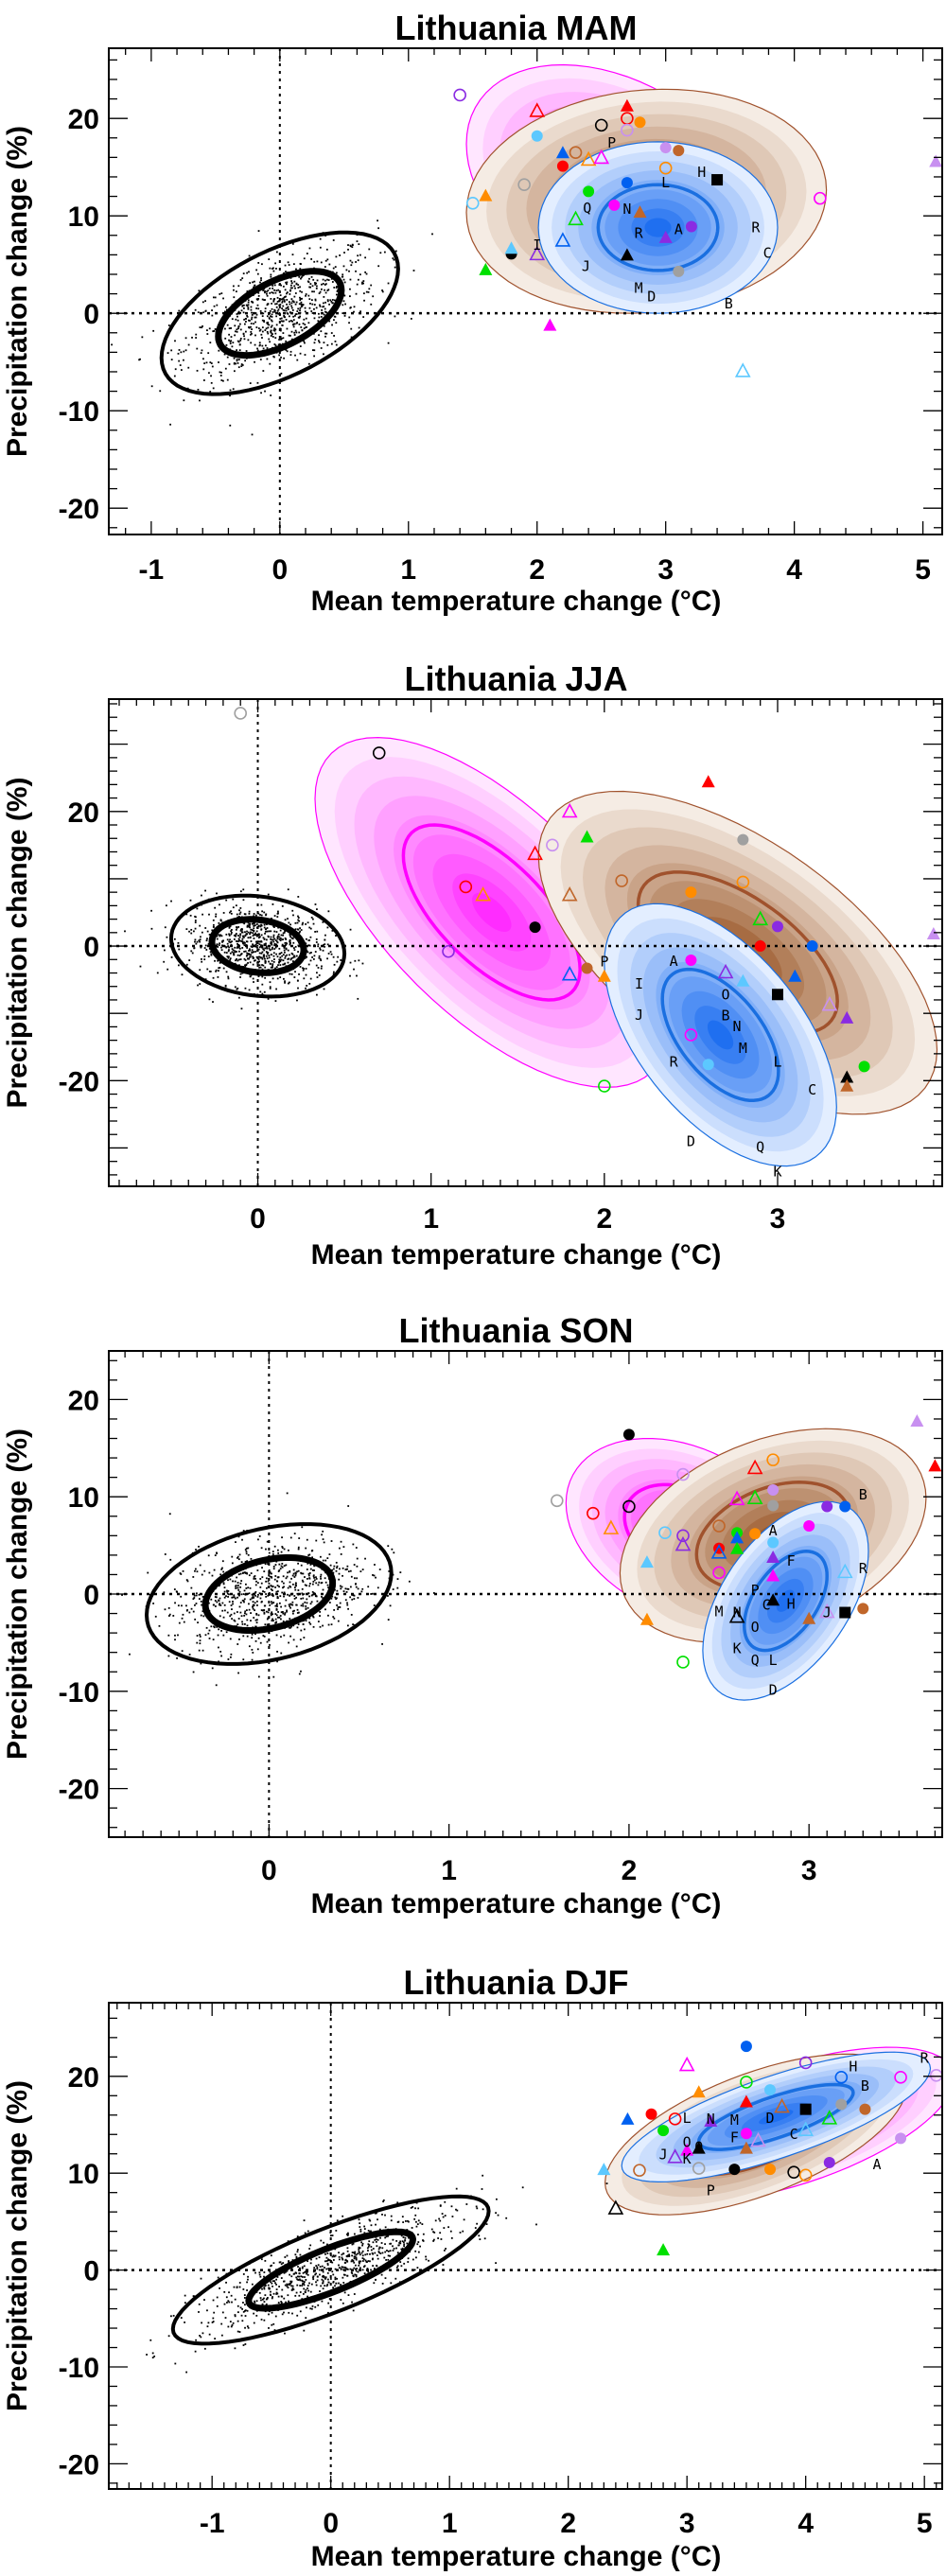 The height and width of the screenshot is (2576, 946). What do you see at coordinates (674, 1063) in the screenshot?
I see `model-letter-label: R` at bounding box center [674, 1063].